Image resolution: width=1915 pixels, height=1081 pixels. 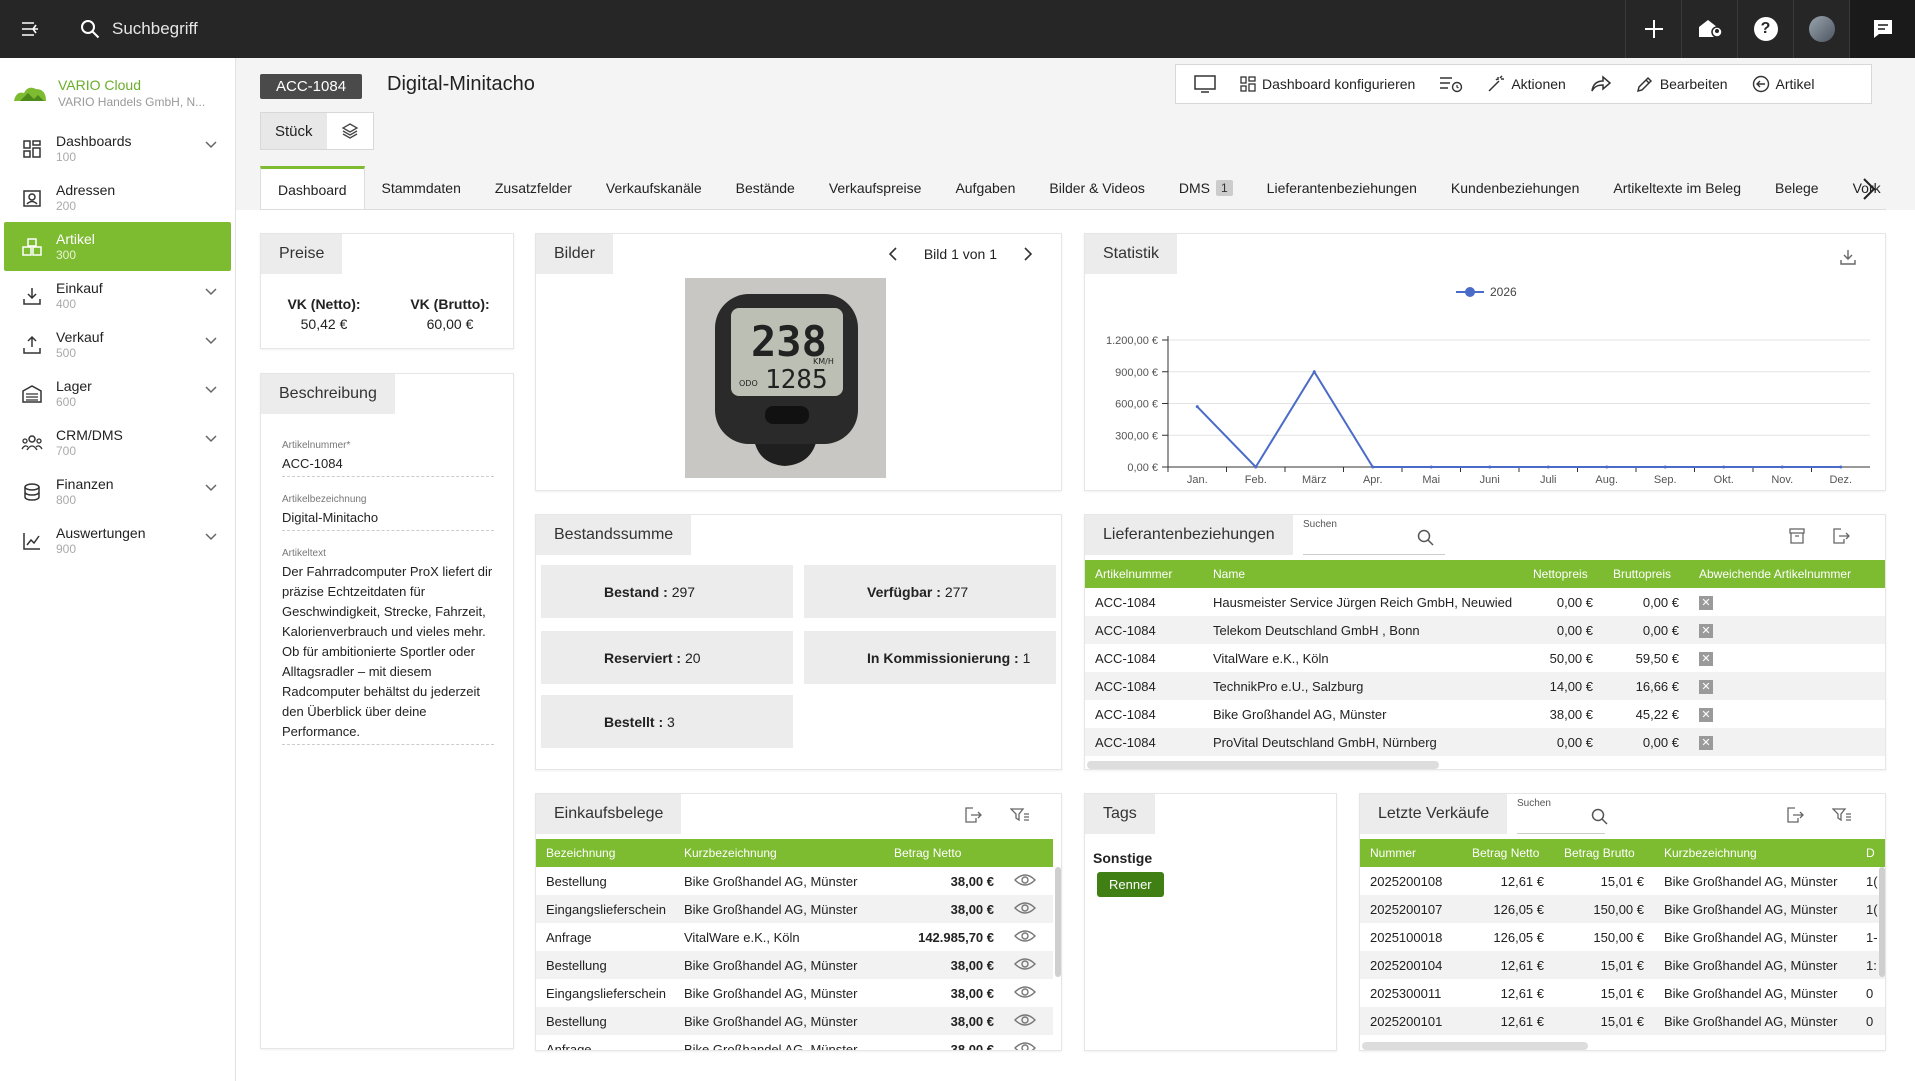 What do you see at coordinates (350, 131) in the screenshot?
I see `variants-button` at bounding box center [350, 131].